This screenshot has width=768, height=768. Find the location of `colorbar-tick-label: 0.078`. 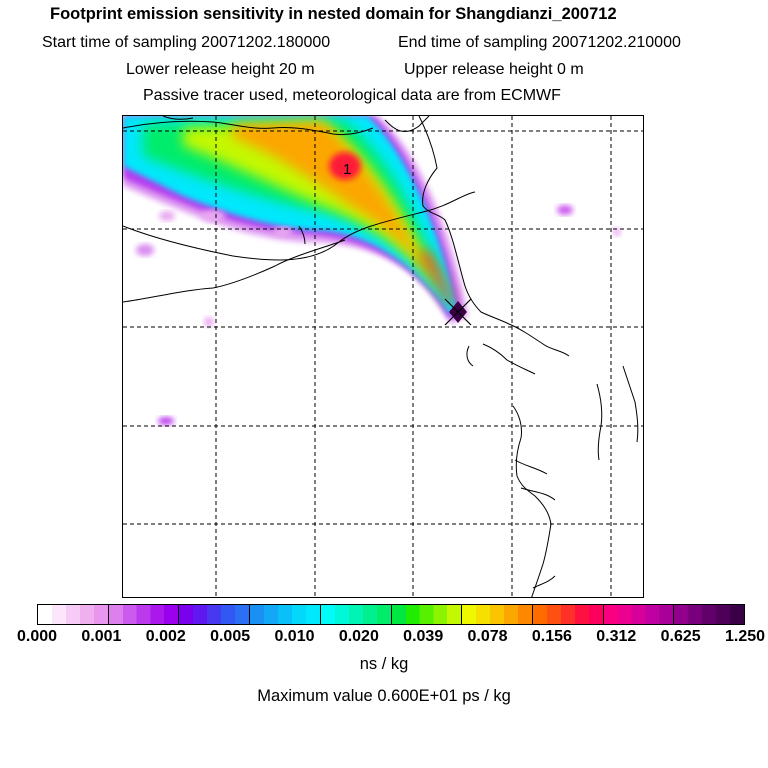

colorbar-tick-label: 0.078 is located at coordinates (487, 636).